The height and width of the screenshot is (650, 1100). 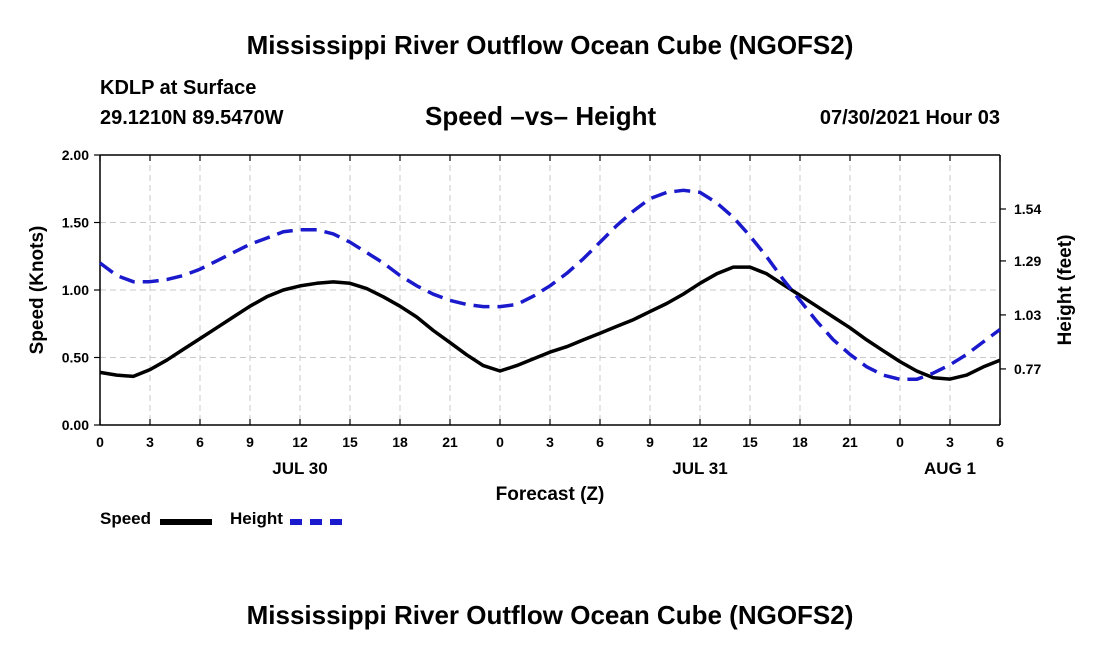 What do you see at coordinates (1027, 261) in the screenshot?
I see `y-tick-label-right: 1.29` at bounding box center [1027, 261].